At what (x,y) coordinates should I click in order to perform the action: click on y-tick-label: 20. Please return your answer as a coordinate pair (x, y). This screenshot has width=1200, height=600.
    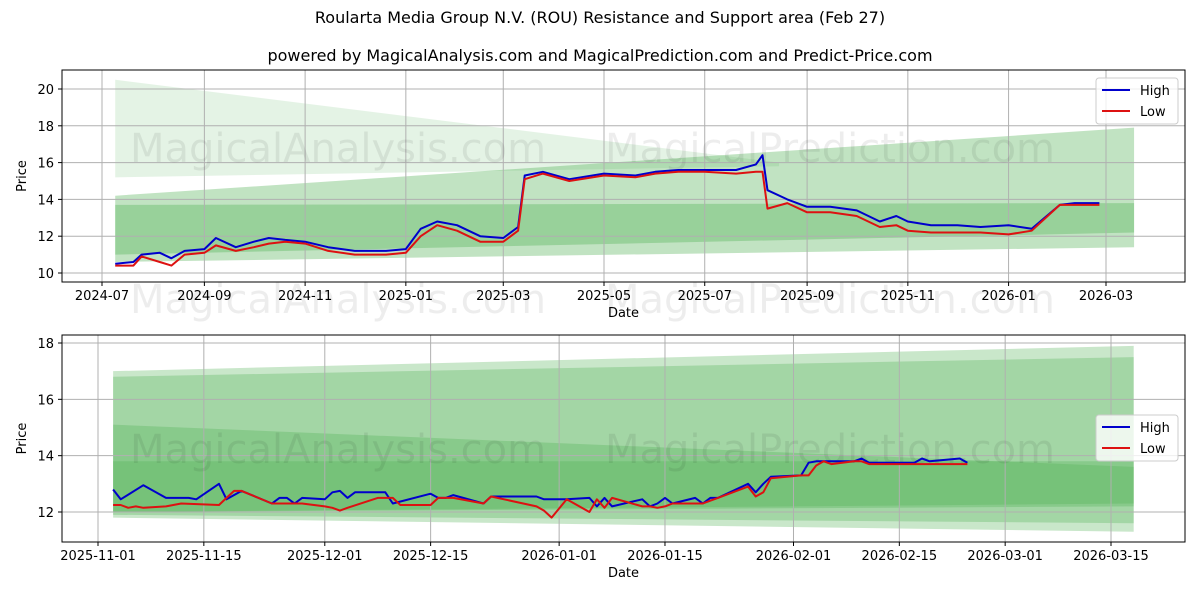
    Looking at the image, I should click on (45, 90).